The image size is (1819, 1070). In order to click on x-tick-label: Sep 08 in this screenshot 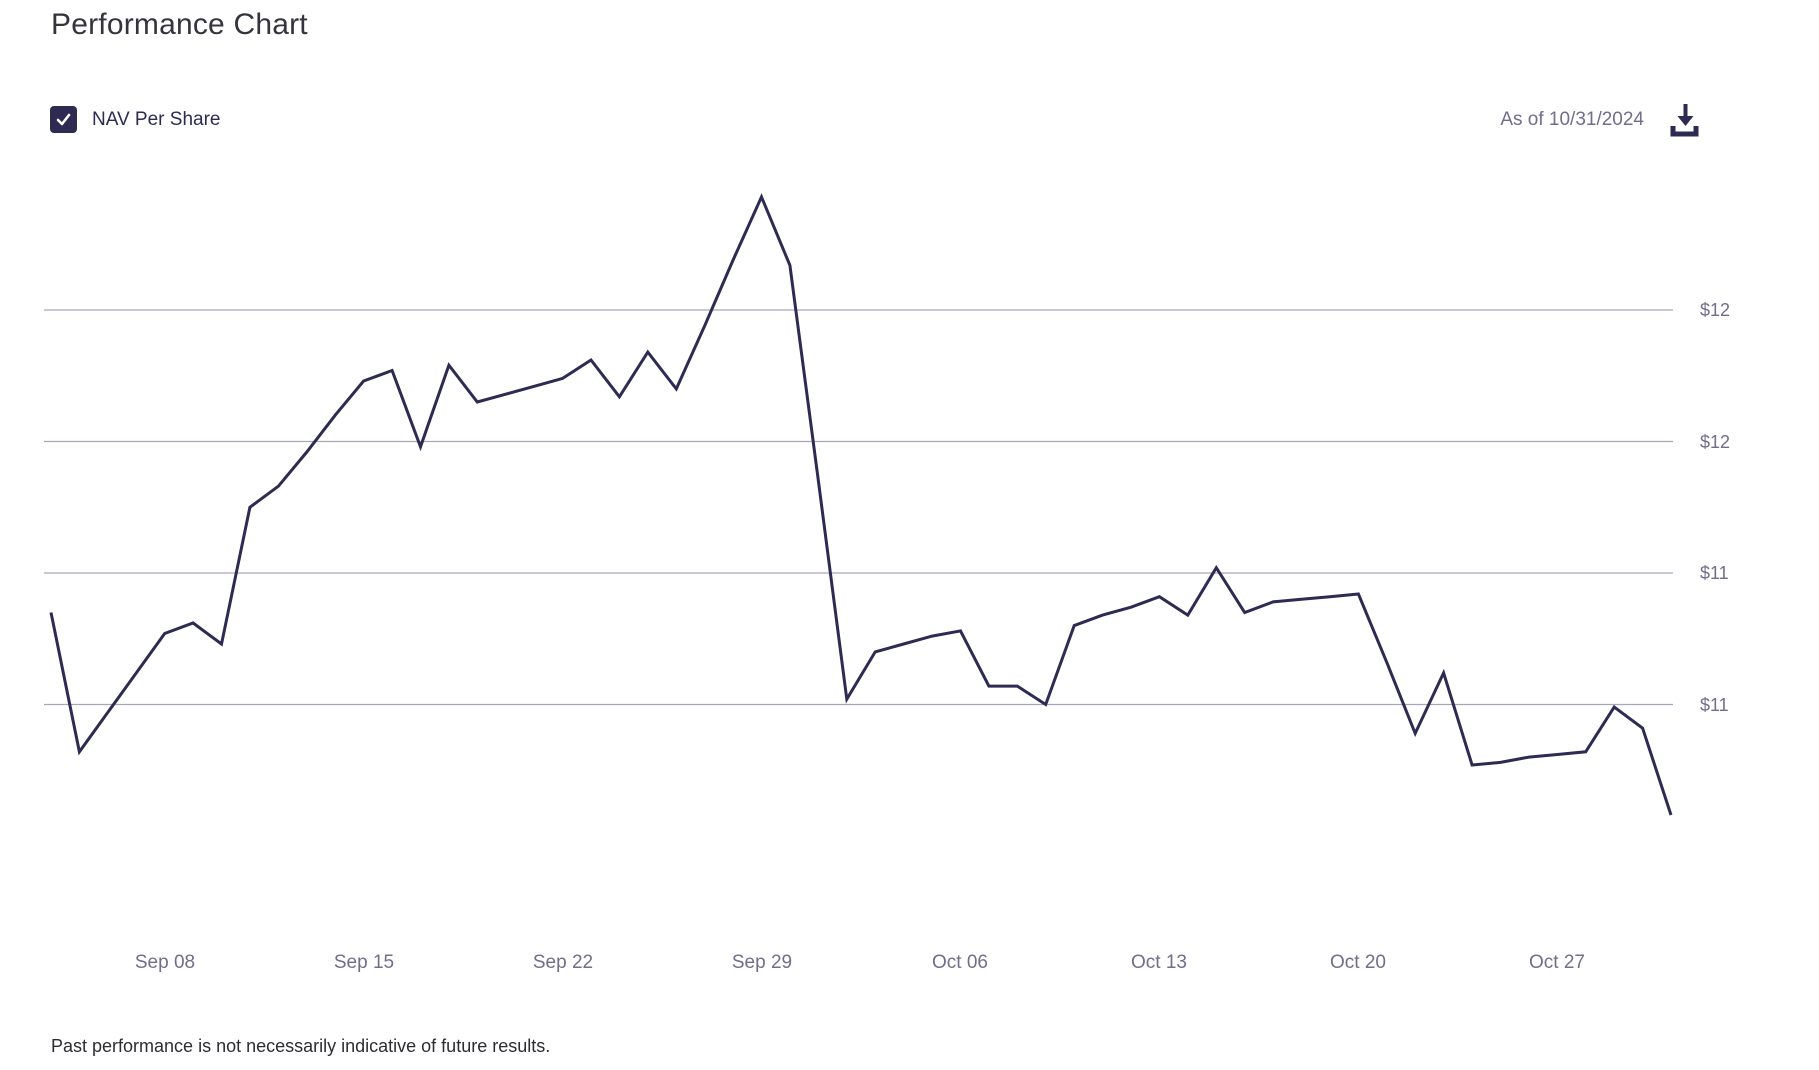, I will do `click(165, 962)`.